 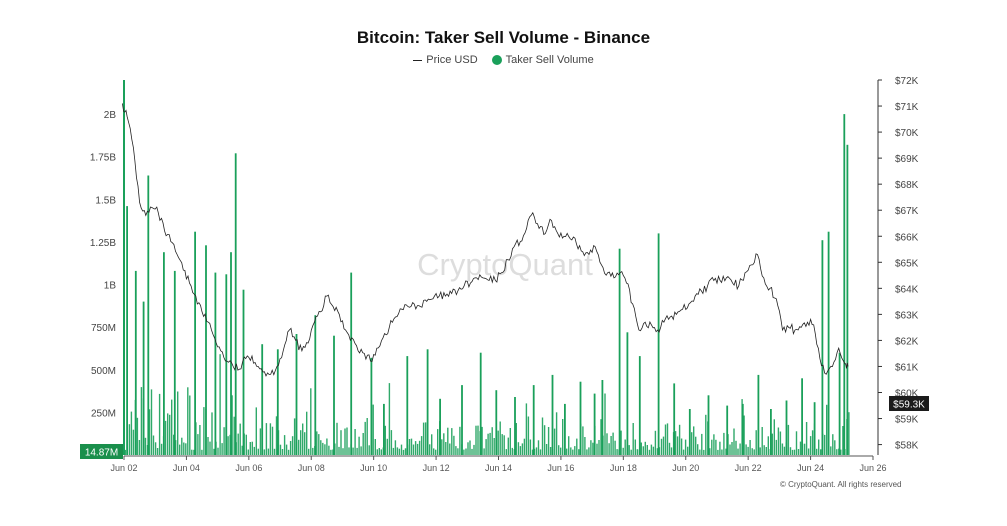 I want to click on legend-line-swatch, so click(x=418, y=60).